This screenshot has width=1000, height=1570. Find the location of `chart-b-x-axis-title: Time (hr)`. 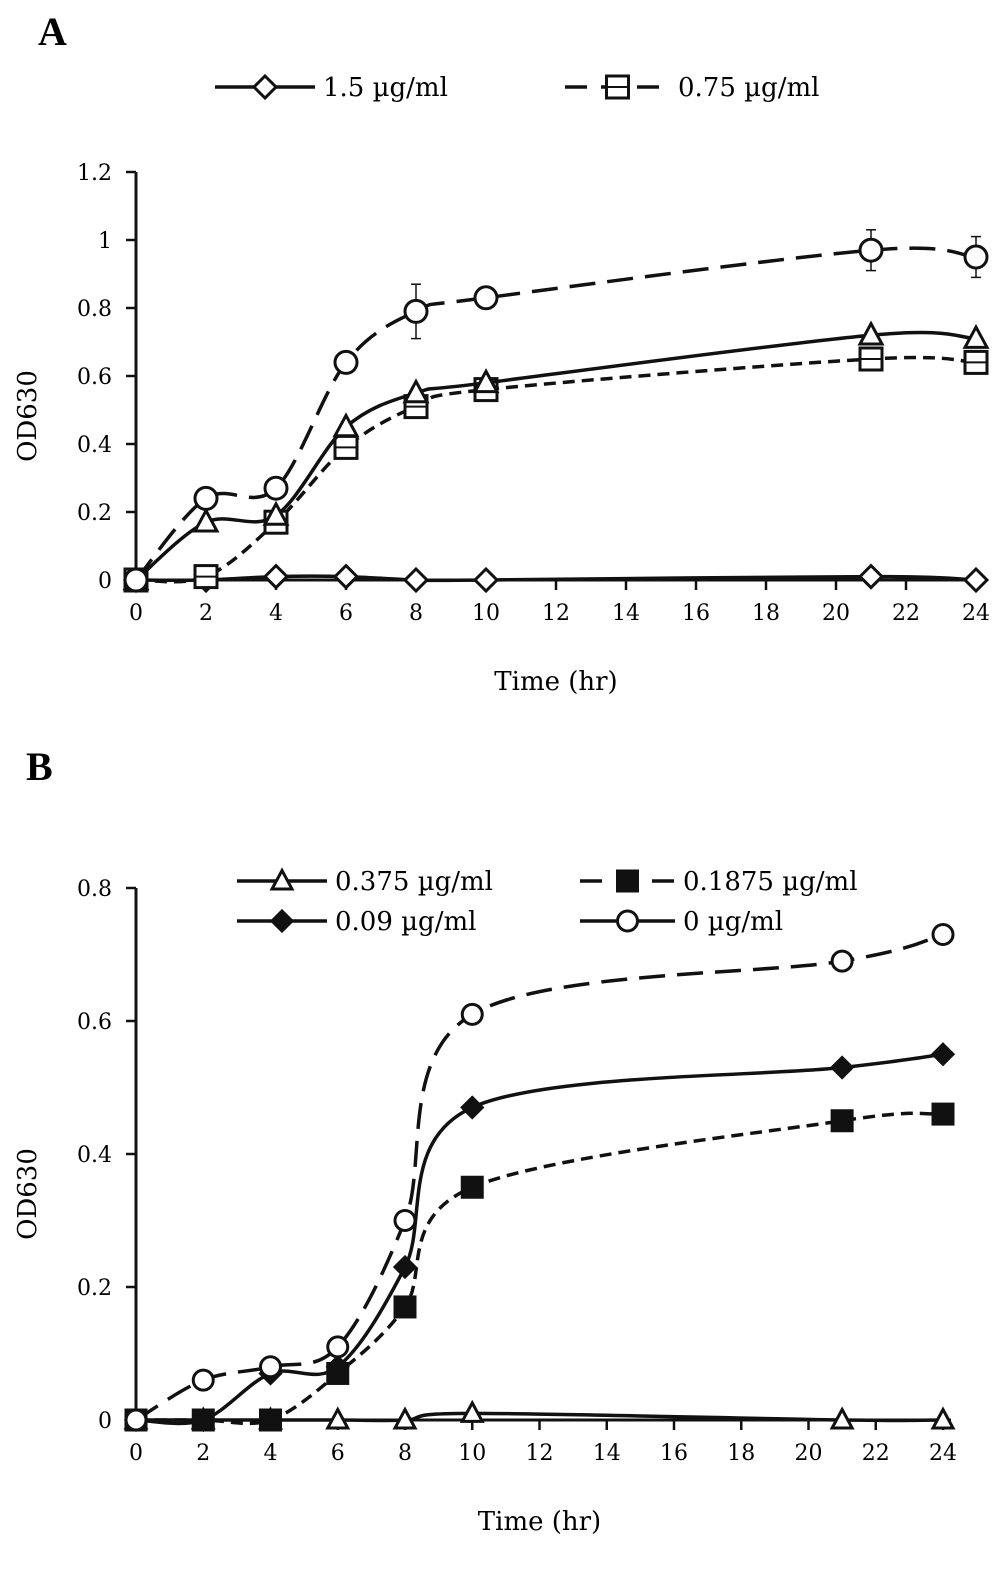

chart-b-x-axis-title: Time (hr) is located at coordinates (539, 1522).